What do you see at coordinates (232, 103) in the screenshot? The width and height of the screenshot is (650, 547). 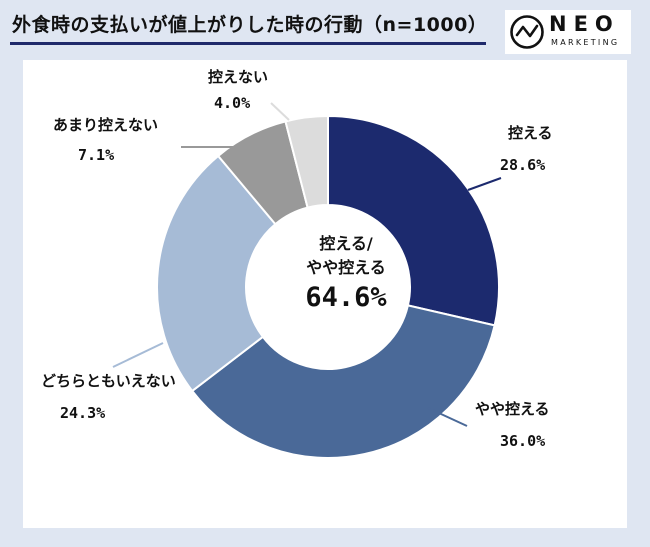 I see `slice-value-hikaenai: 4.0%` at bounding box center [232, 103].